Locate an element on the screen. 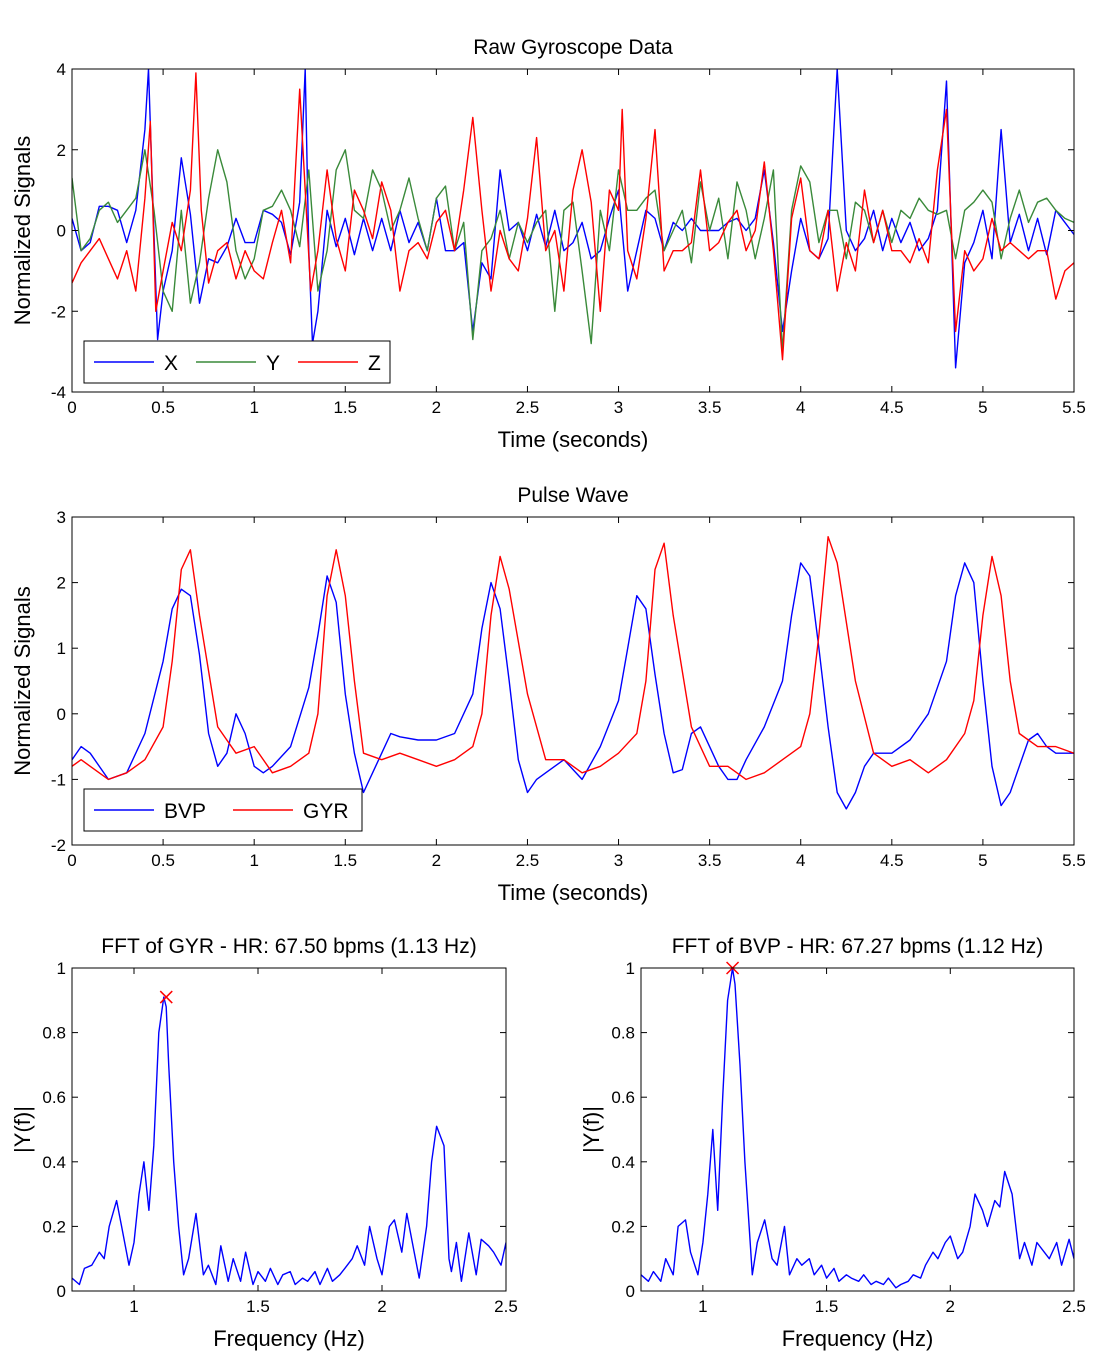 The width and height of the screenshot is (1118, 1366). y-tick-label: 3 is located at coordinates (61, 517).